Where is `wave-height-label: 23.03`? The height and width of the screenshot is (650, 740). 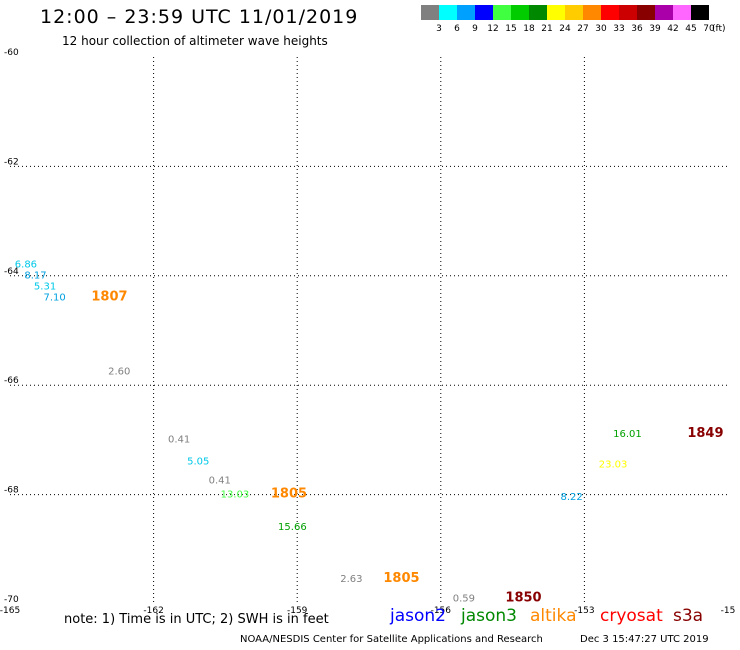 wave-height-label: 23.03 is located at coordinates (613, 464).